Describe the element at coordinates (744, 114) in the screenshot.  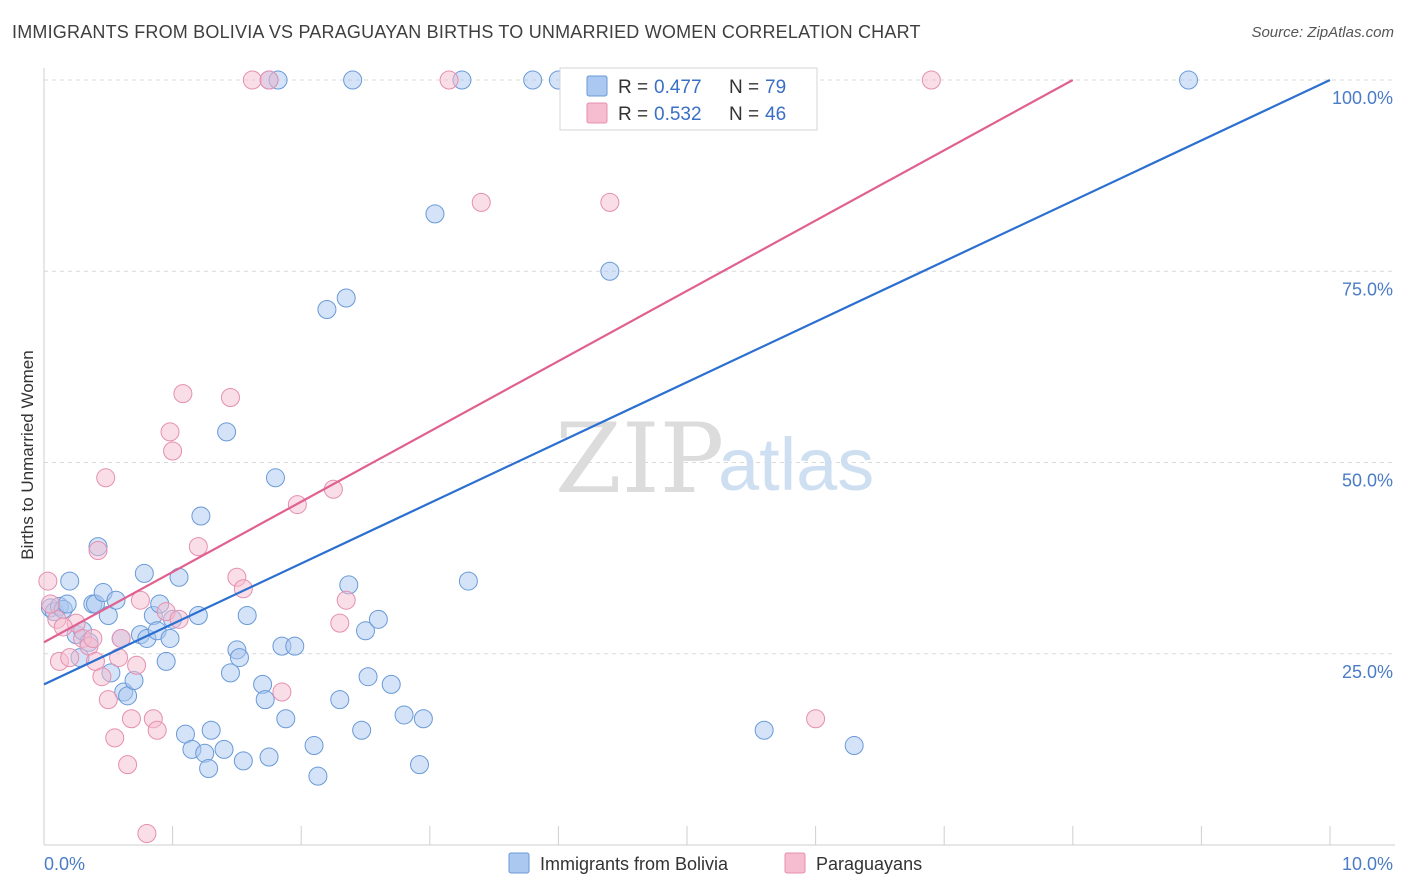
I see `legend-n-label-paraguayans: N =` at that location.